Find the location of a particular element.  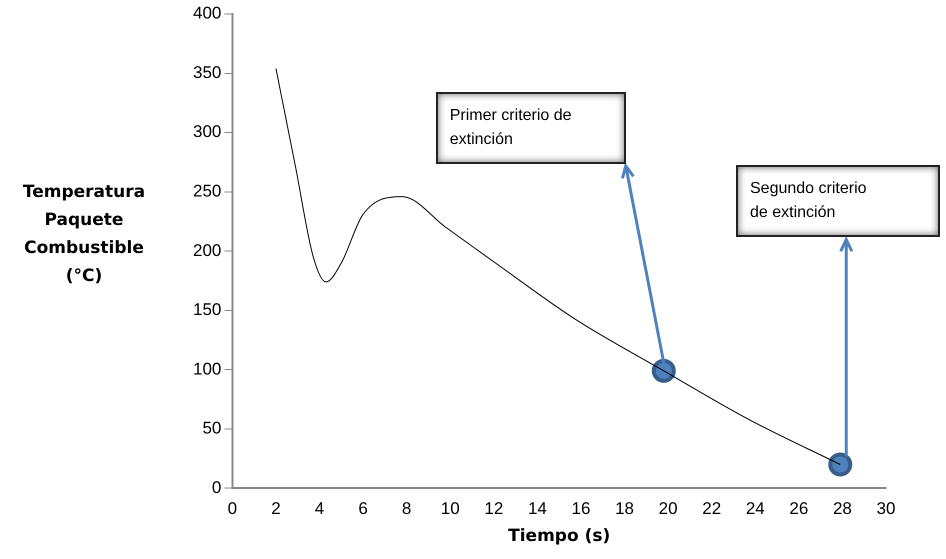

y-tick-label: 150 is located at coordinates (207, 310).